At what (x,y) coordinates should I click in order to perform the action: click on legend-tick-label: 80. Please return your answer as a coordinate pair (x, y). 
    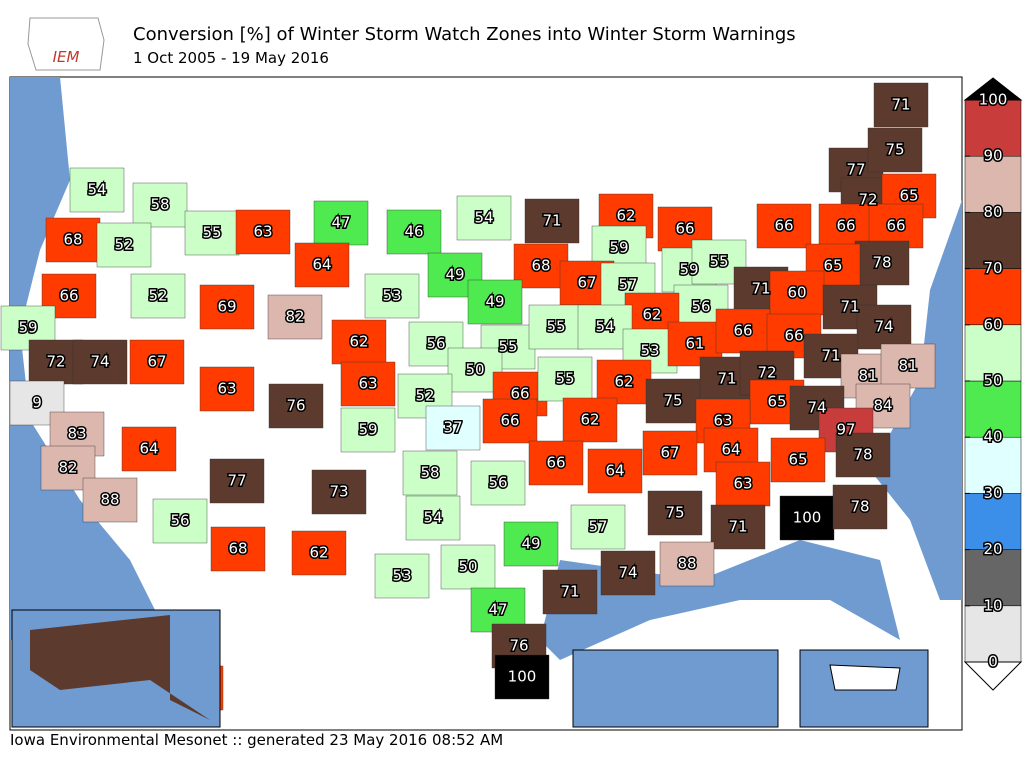
    Looking at the image, I should click on (992, 212).